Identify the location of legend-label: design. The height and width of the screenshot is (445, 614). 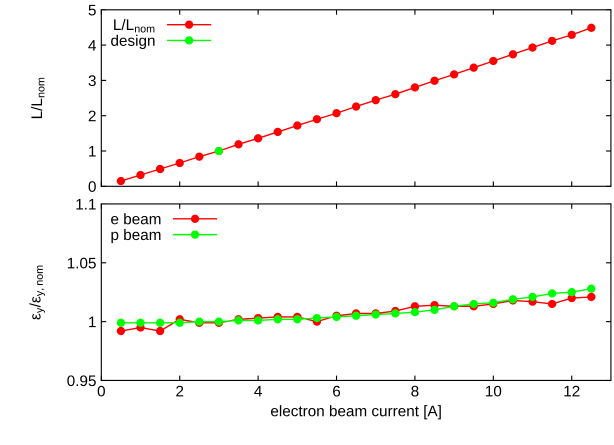
(133, 41).